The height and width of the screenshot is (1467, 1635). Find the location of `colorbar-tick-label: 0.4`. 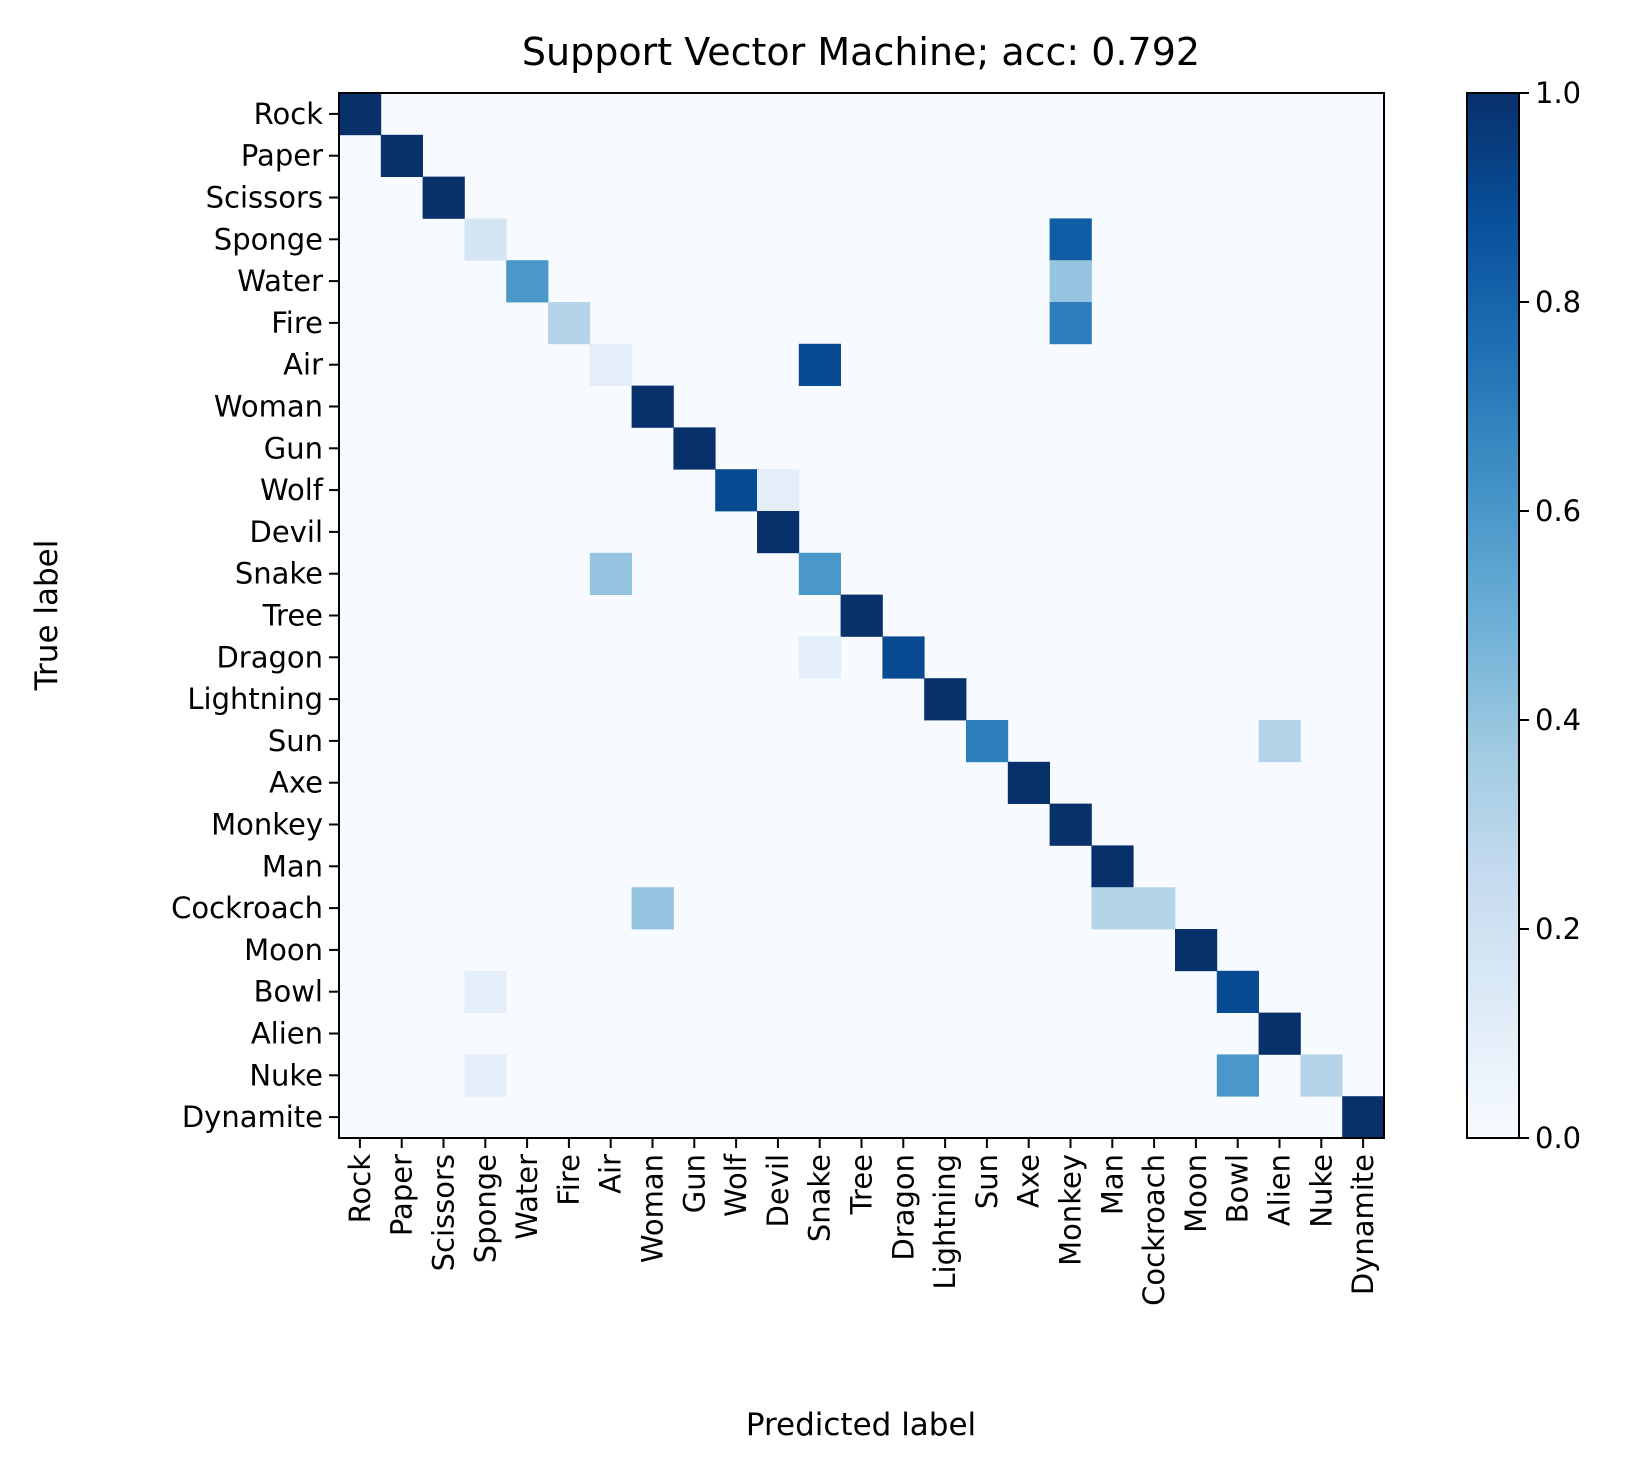

colorbar-tick-label: 0.4 is located at coordinates (1558, 720).